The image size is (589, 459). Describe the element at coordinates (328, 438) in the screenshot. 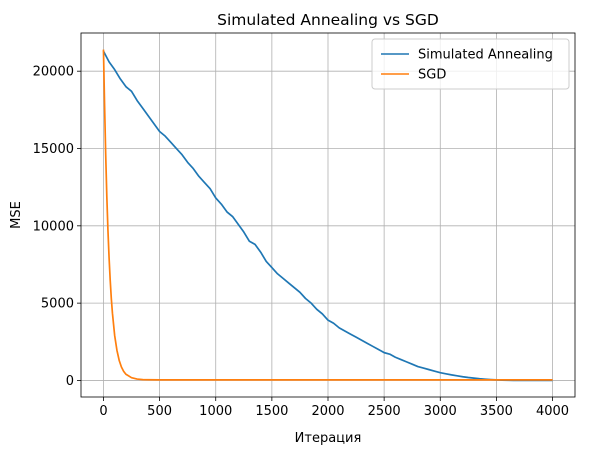

I see `x-axis-label: Итерация` at that location.